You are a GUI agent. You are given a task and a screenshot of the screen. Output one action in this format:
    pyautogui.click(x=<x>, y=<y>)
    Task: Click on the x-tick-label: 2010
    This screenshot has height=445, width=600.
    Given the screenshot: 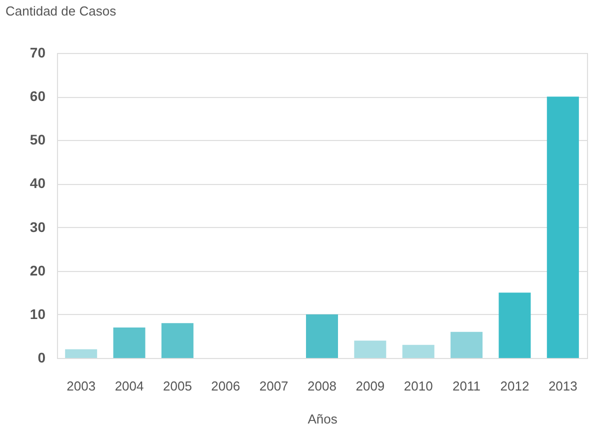 What is the action you would take?
    pyautogui.click(x=418, y=386)
    